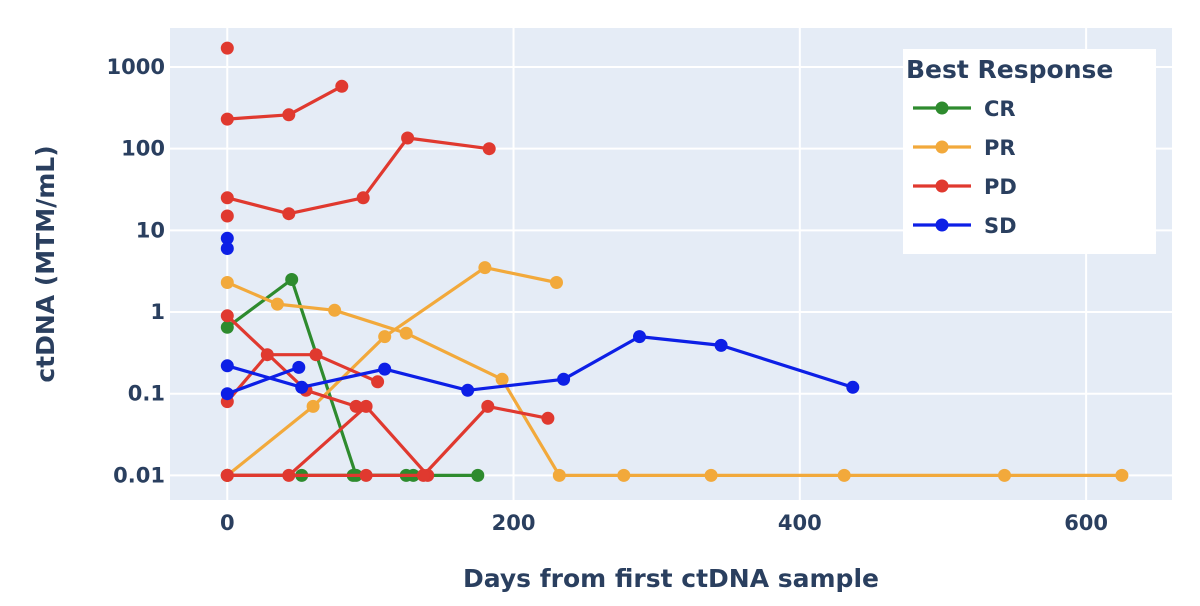  Describe the element at coordinates (964, 148) in the screenshot. I see `legend-item-pr: PR` at that location.